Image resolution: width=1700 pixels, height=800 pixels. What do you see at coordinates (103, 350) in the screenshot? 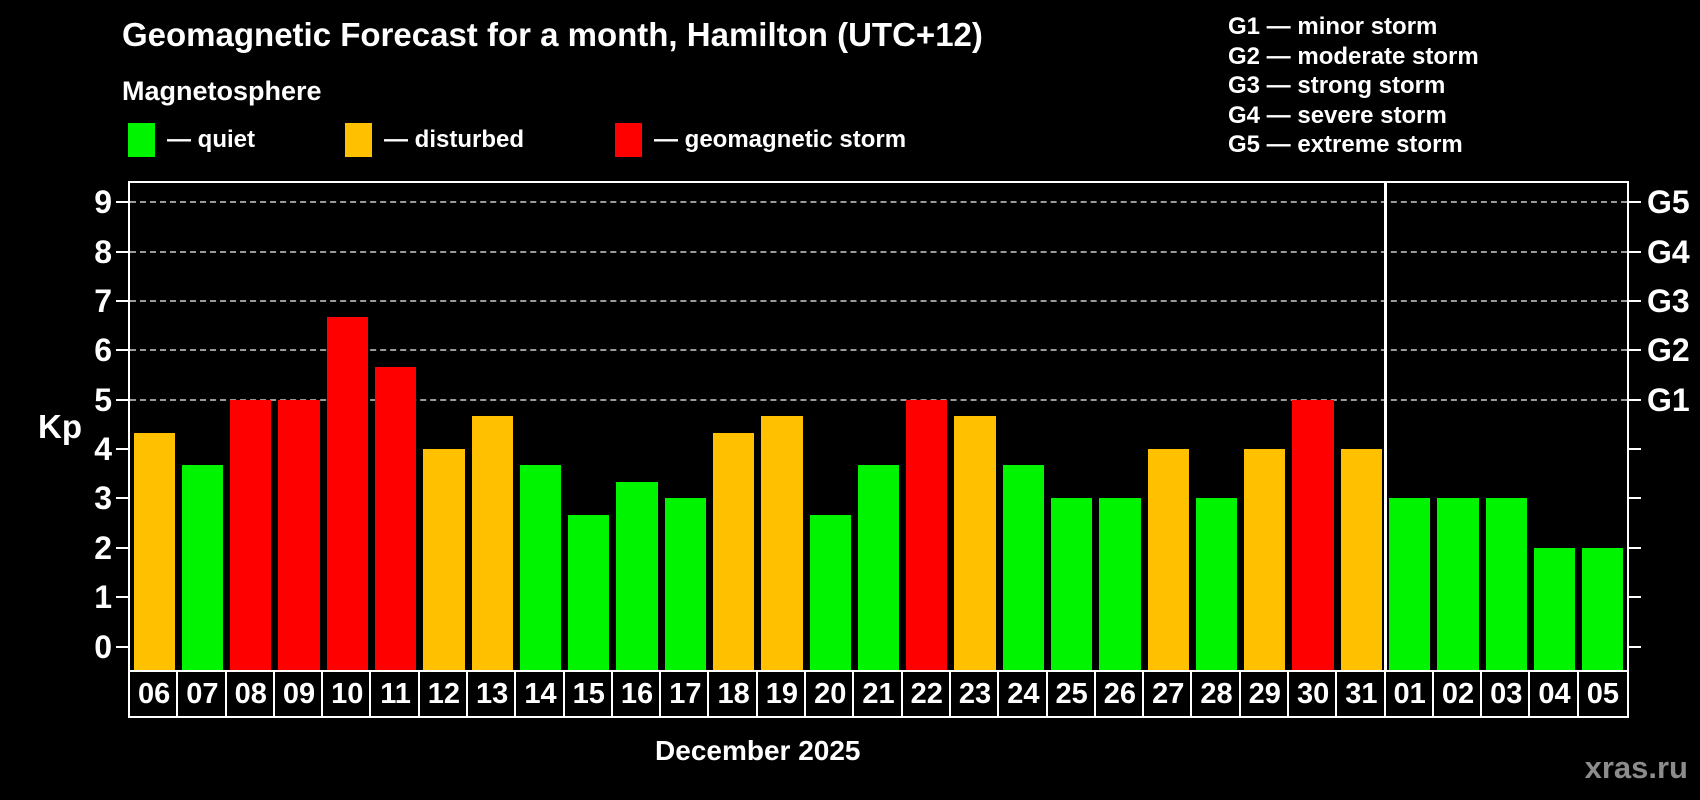
I see `y-axis-label-6: 6` at bounding box center [103, 350].